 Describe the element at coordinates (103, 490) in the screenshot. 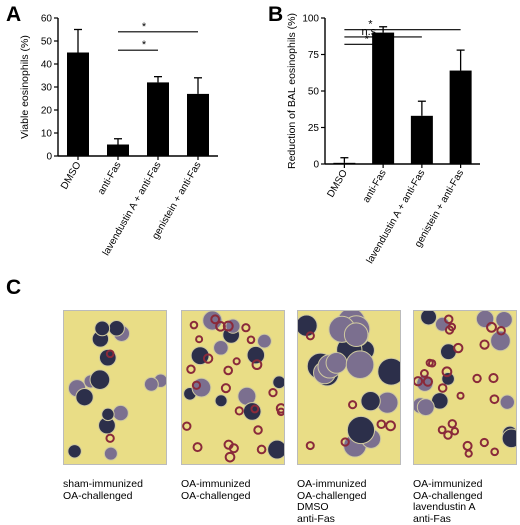

I see `micrograph-caption: sham-immunized OA-challenged` at that location.